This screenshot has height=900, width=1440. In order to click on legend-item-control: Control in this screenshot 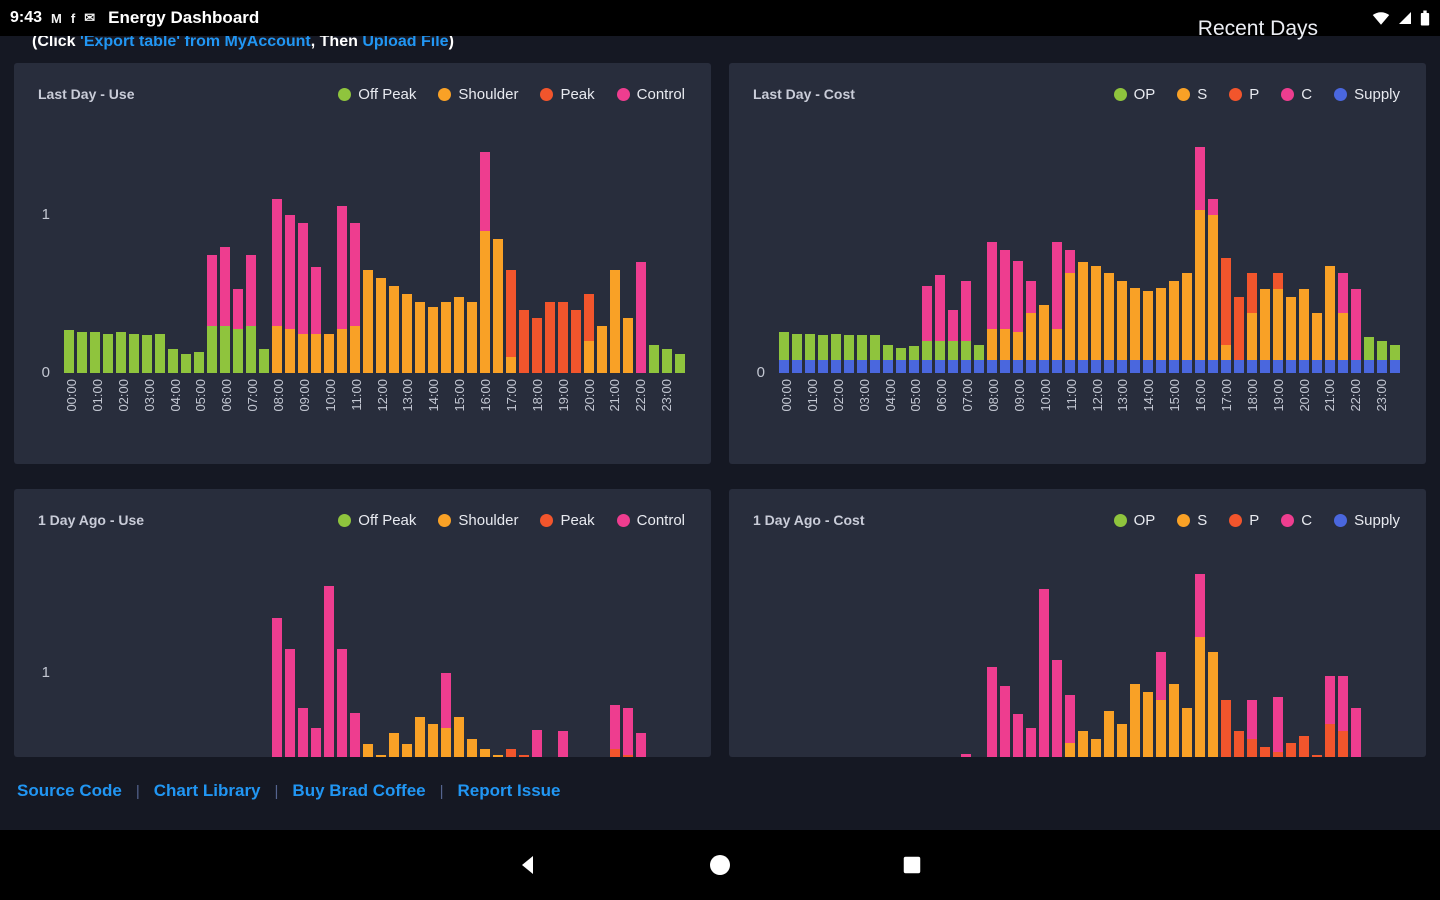, I will do `click(650, 520)`.